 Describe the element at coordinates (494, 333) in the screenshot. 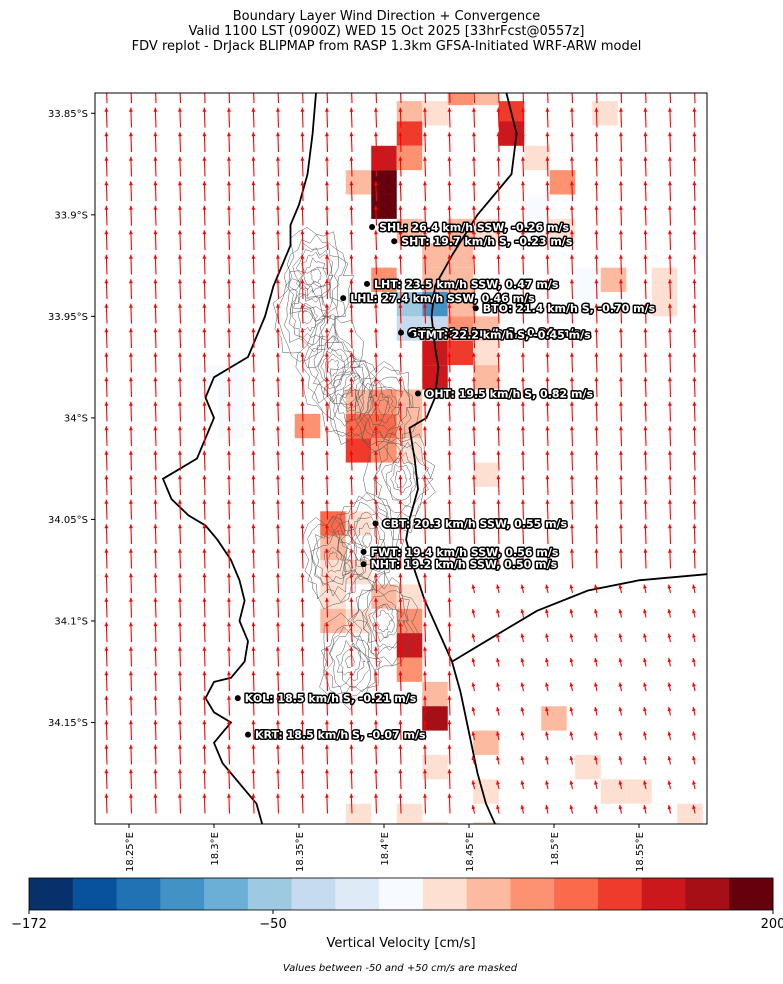

I see `station-label: GUT: 21.5 km/h S, -0.24 m/s` at that location.